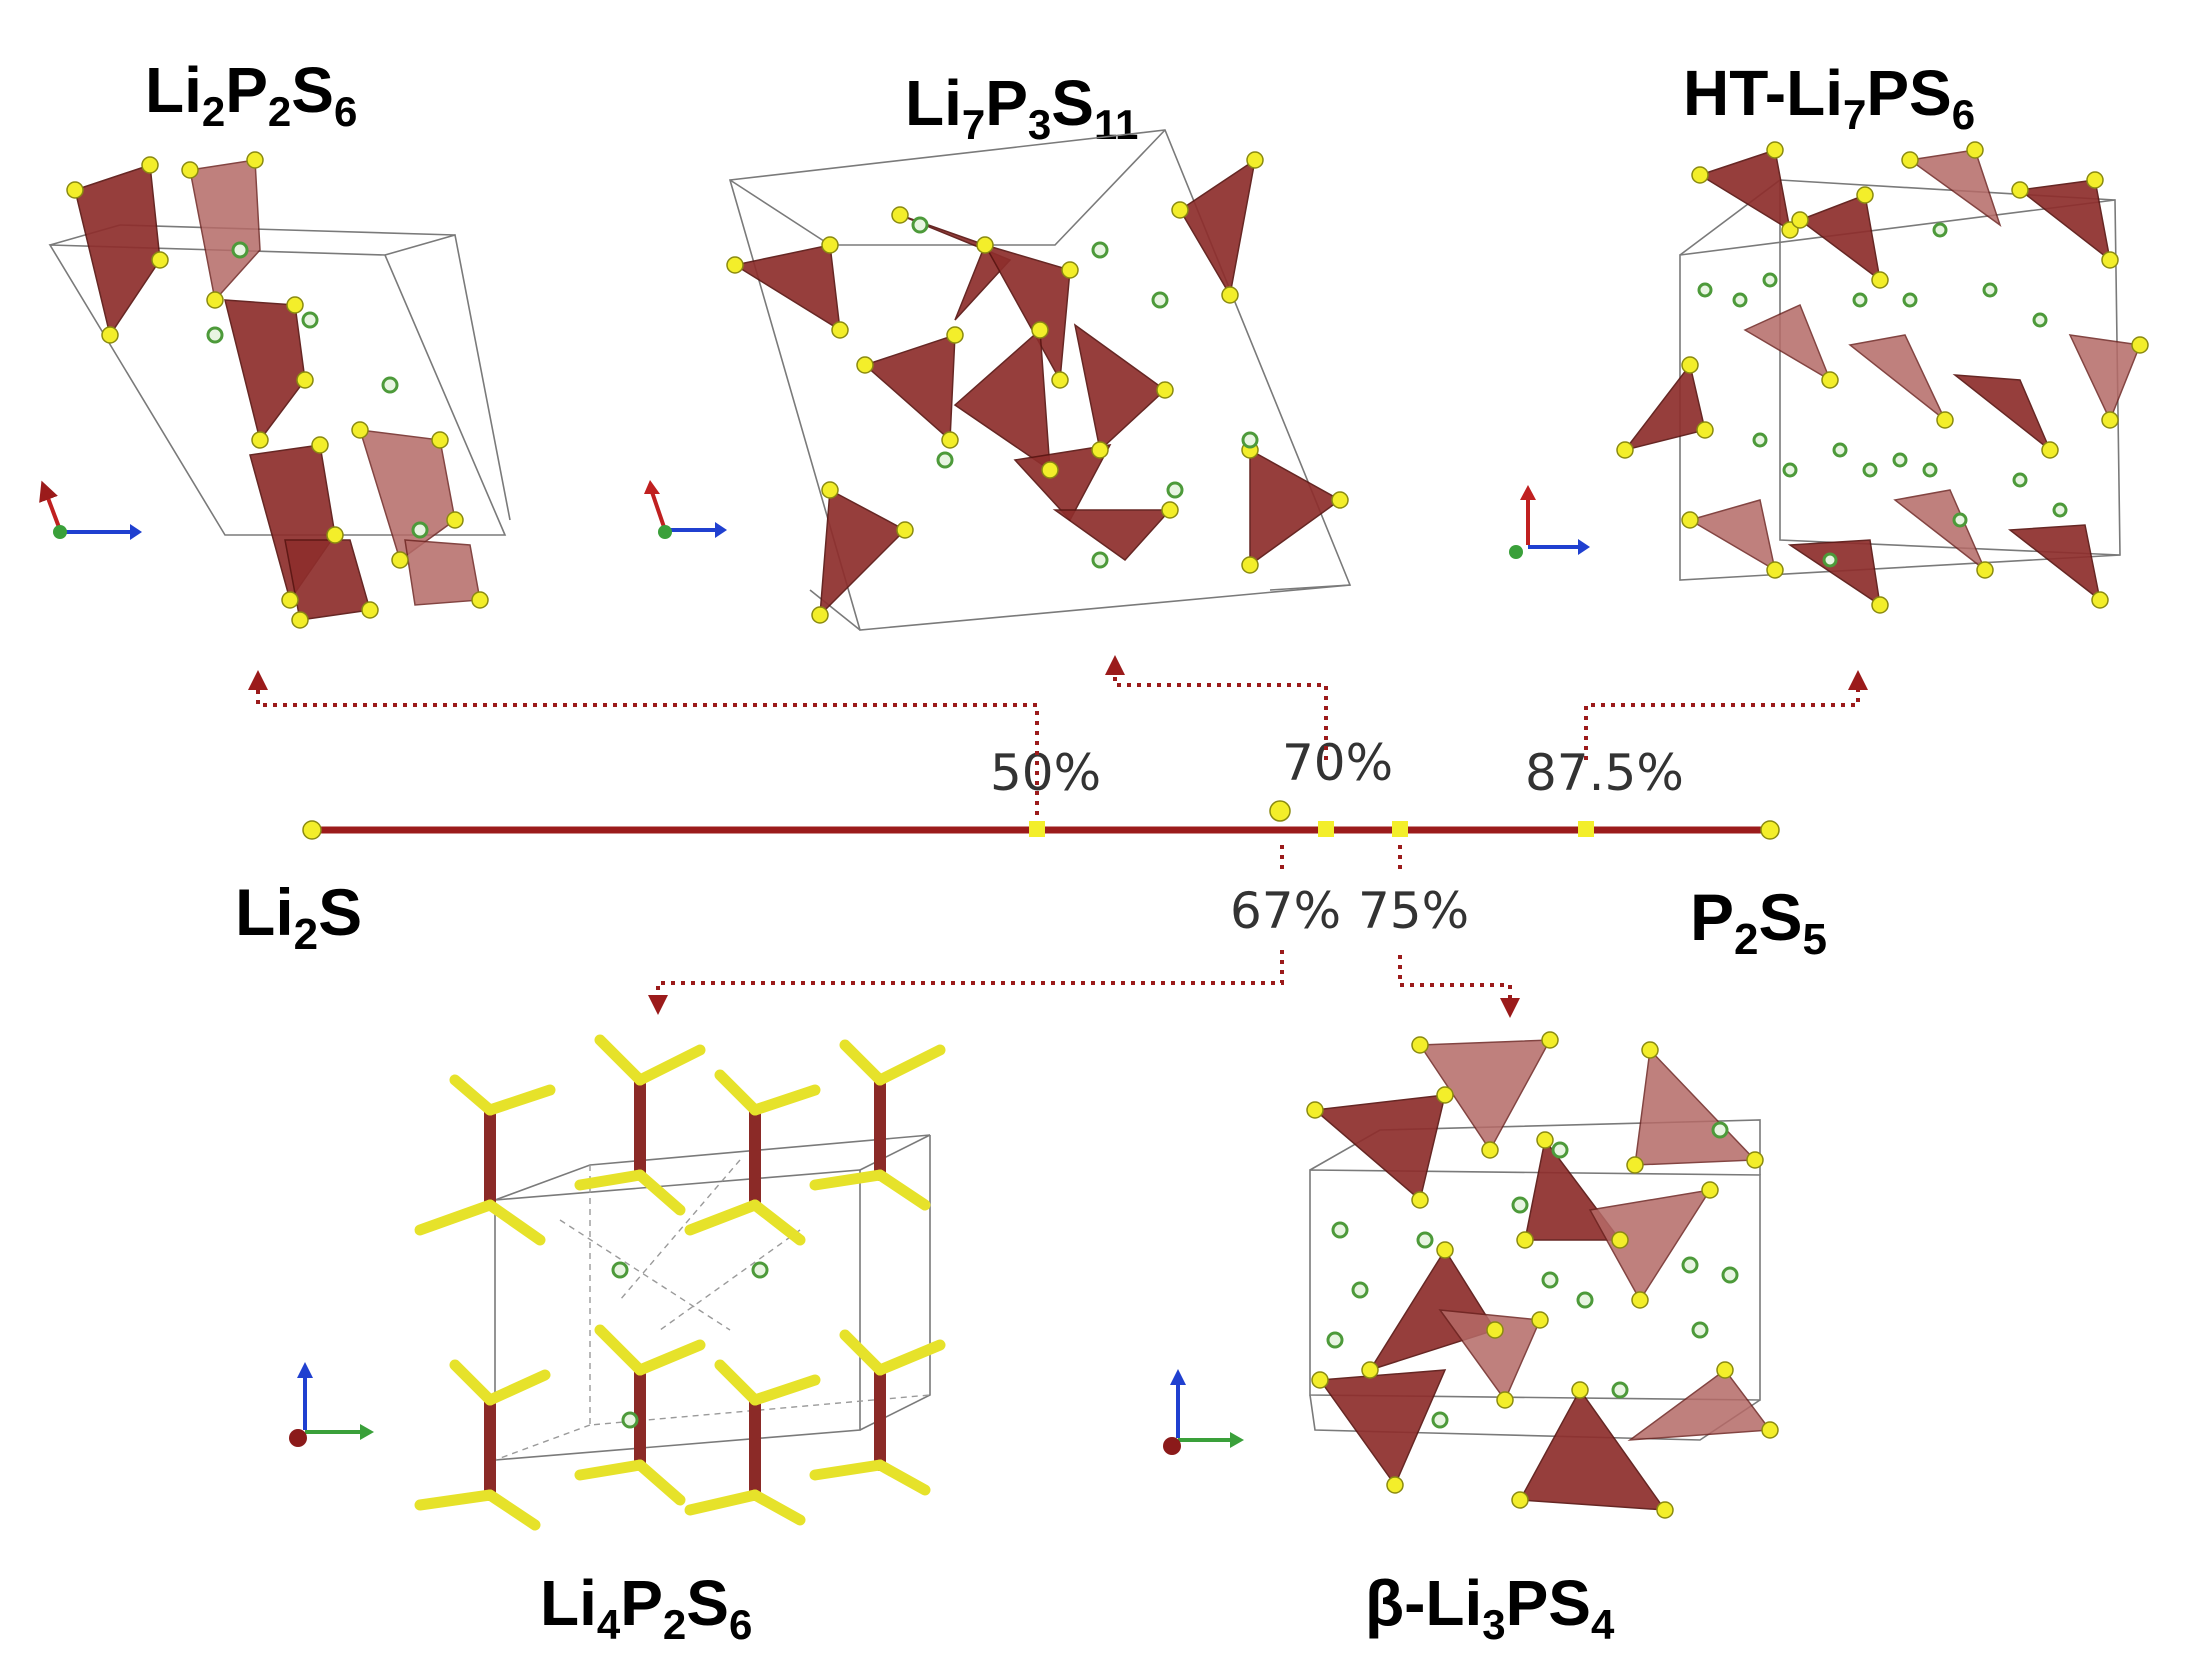  I want to click on percent-label-87-5: 87.5%, so click(1604, 773).